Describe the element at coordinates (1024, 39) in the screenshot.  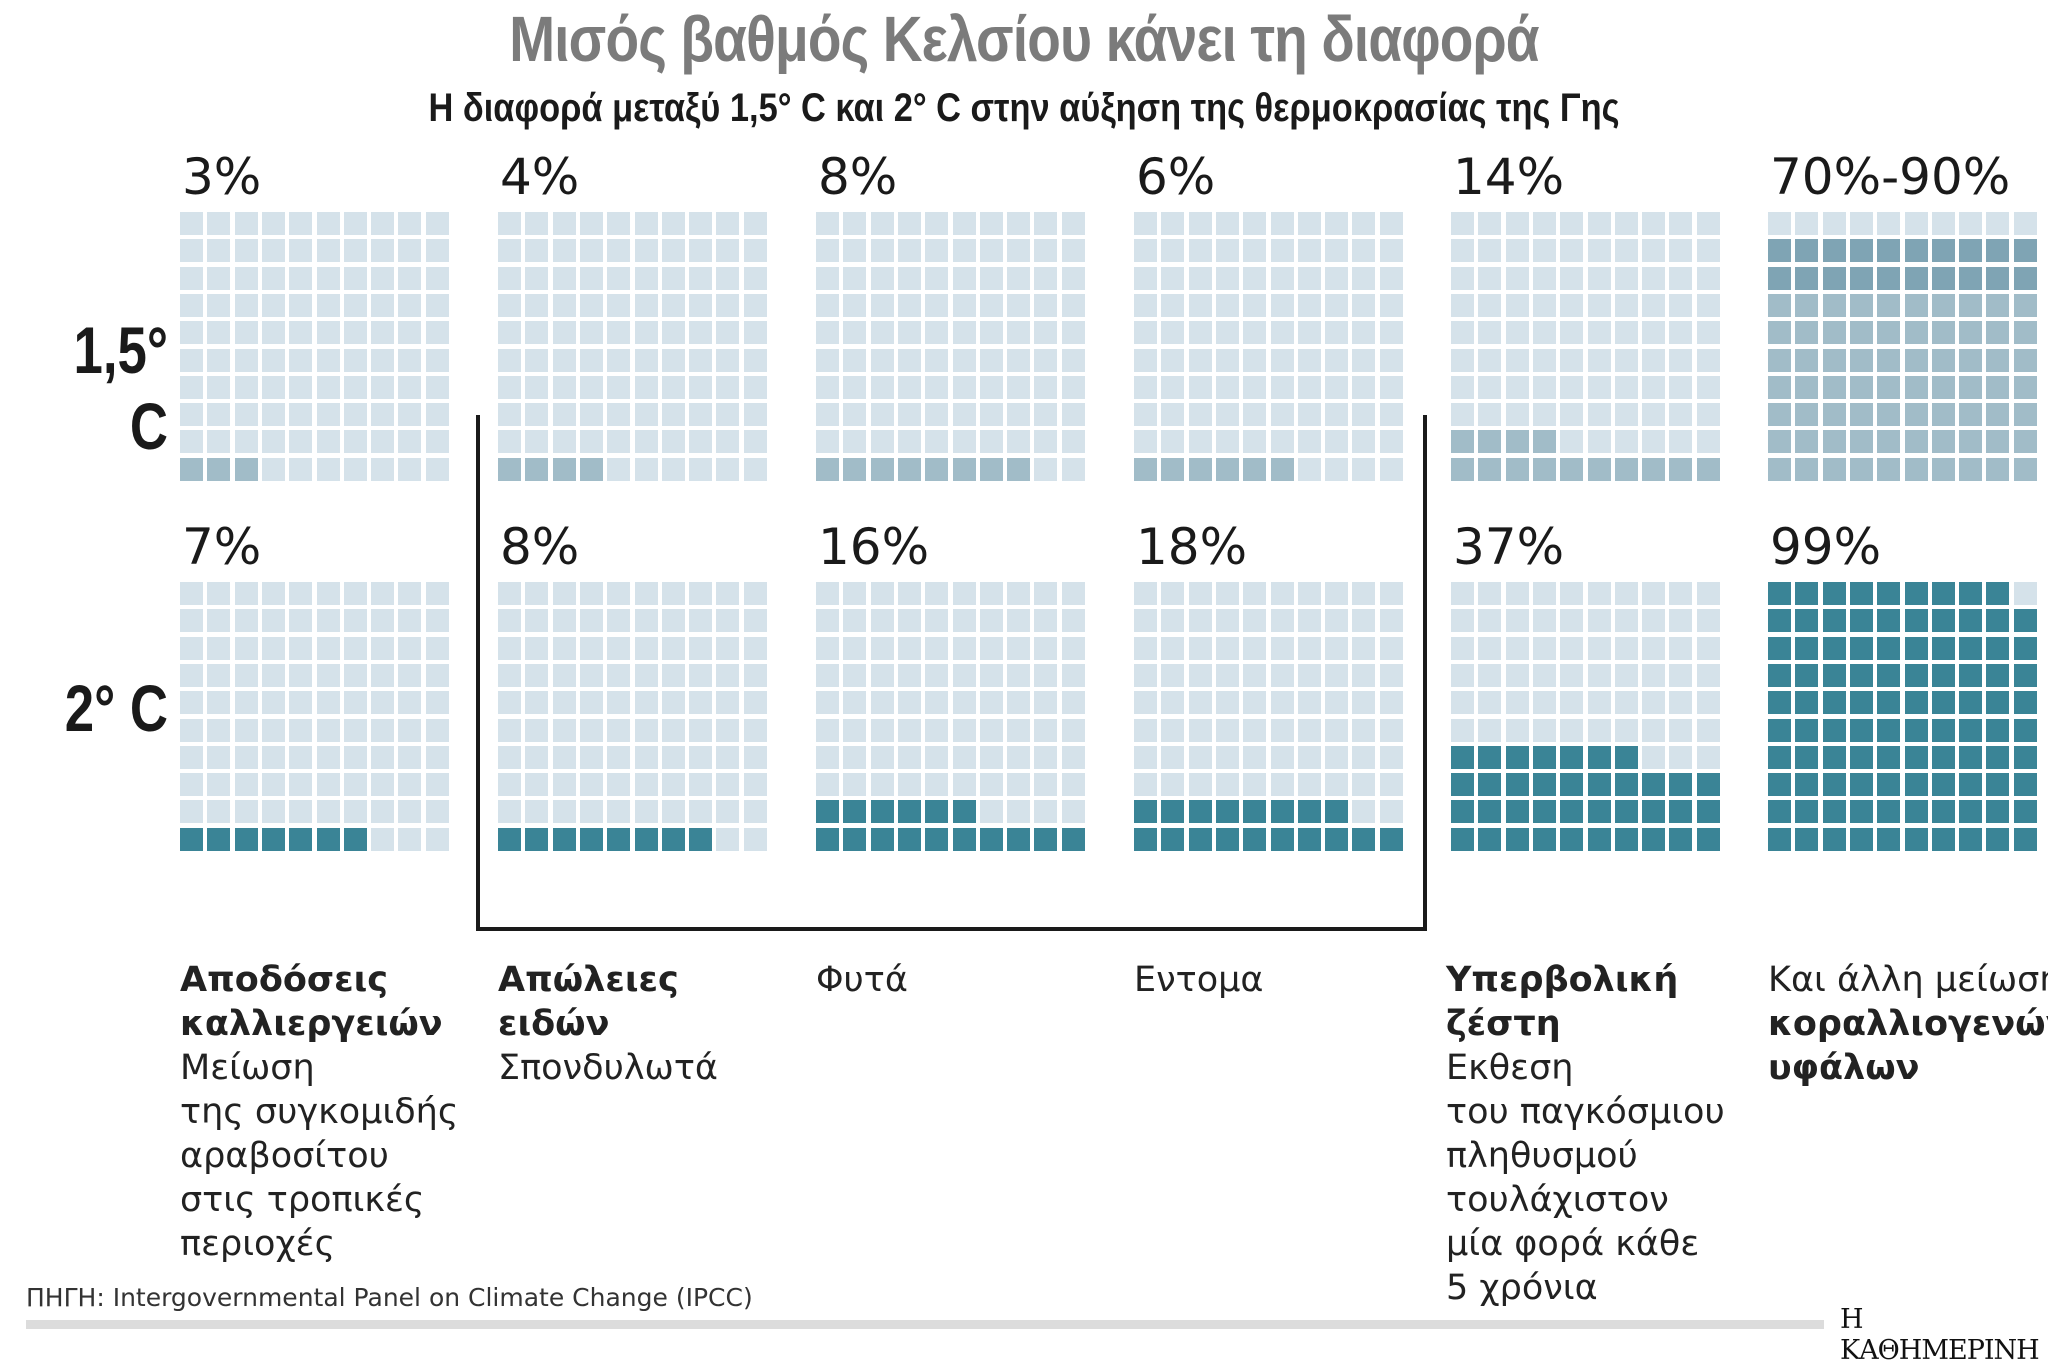
I see `chart-title: Μισός βαθμός Κελσίου κάνει τη διαφορά` at that location.